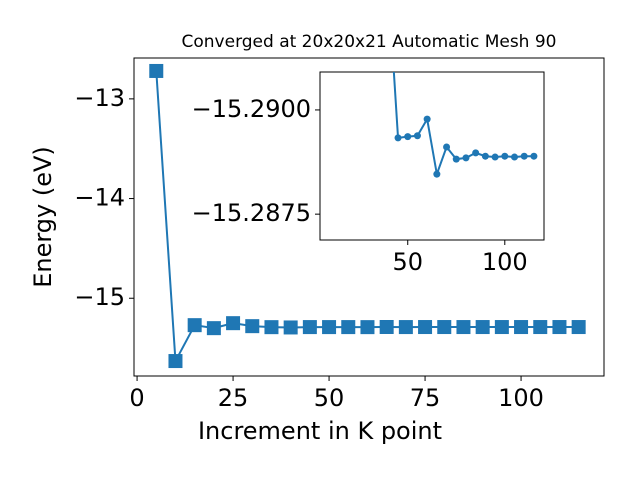 The image size is (640, 480). I want to click on plot-area, so click(432, 156).